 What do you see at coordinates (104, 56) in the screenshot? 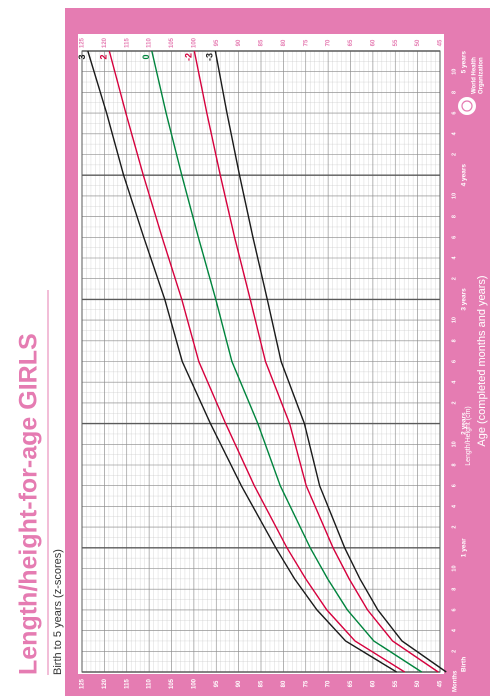
I see `series-label: 2` at bounding box center [104, 56].